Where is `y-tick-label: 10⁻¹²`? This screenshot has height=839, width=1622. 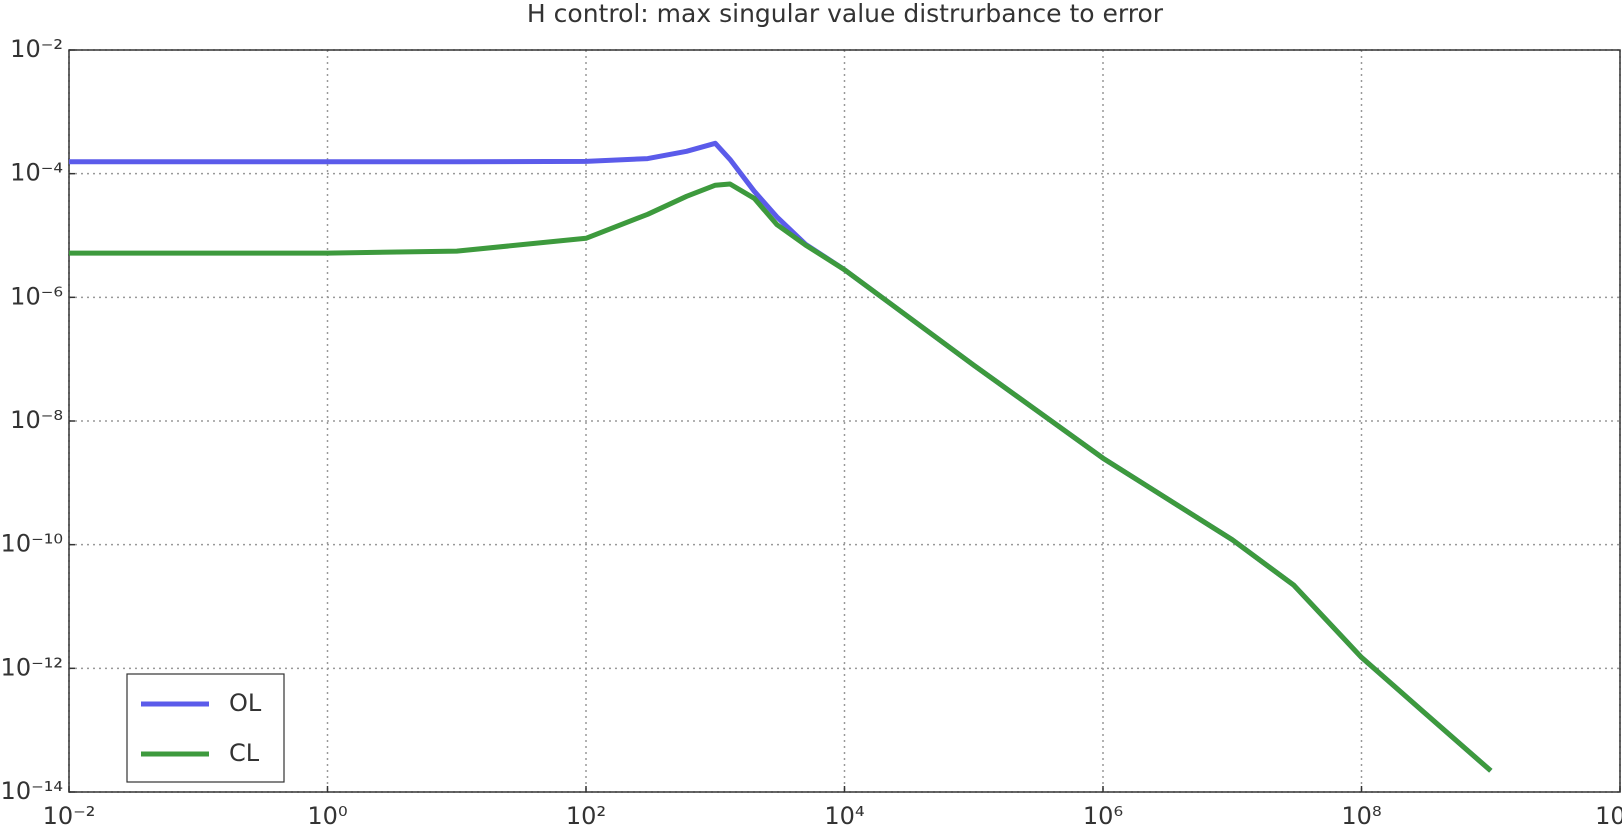
y-tick-label: 10⁻¹² is located at coordinates (32, 667).